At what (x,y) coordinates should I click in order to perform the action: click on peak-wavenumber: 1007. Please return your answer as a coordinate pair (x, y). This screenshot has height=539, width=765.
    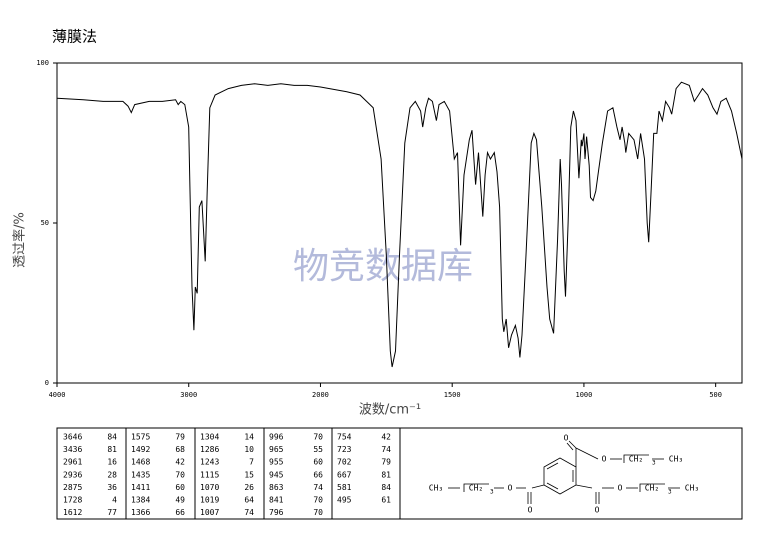
    Looking at the image, I should click on (209, 512).